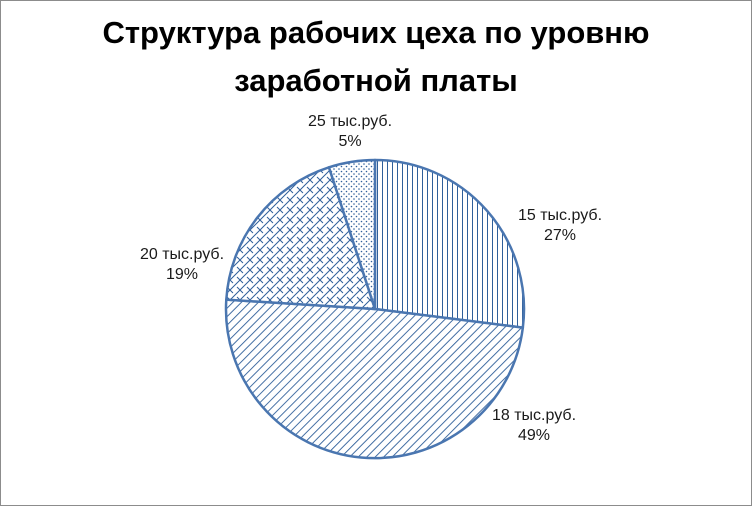 This screenshot has width=752, height=506. Describe the element at coordinates (301, 238) in the screenshot. I see `pie-slice-20k` at that location.